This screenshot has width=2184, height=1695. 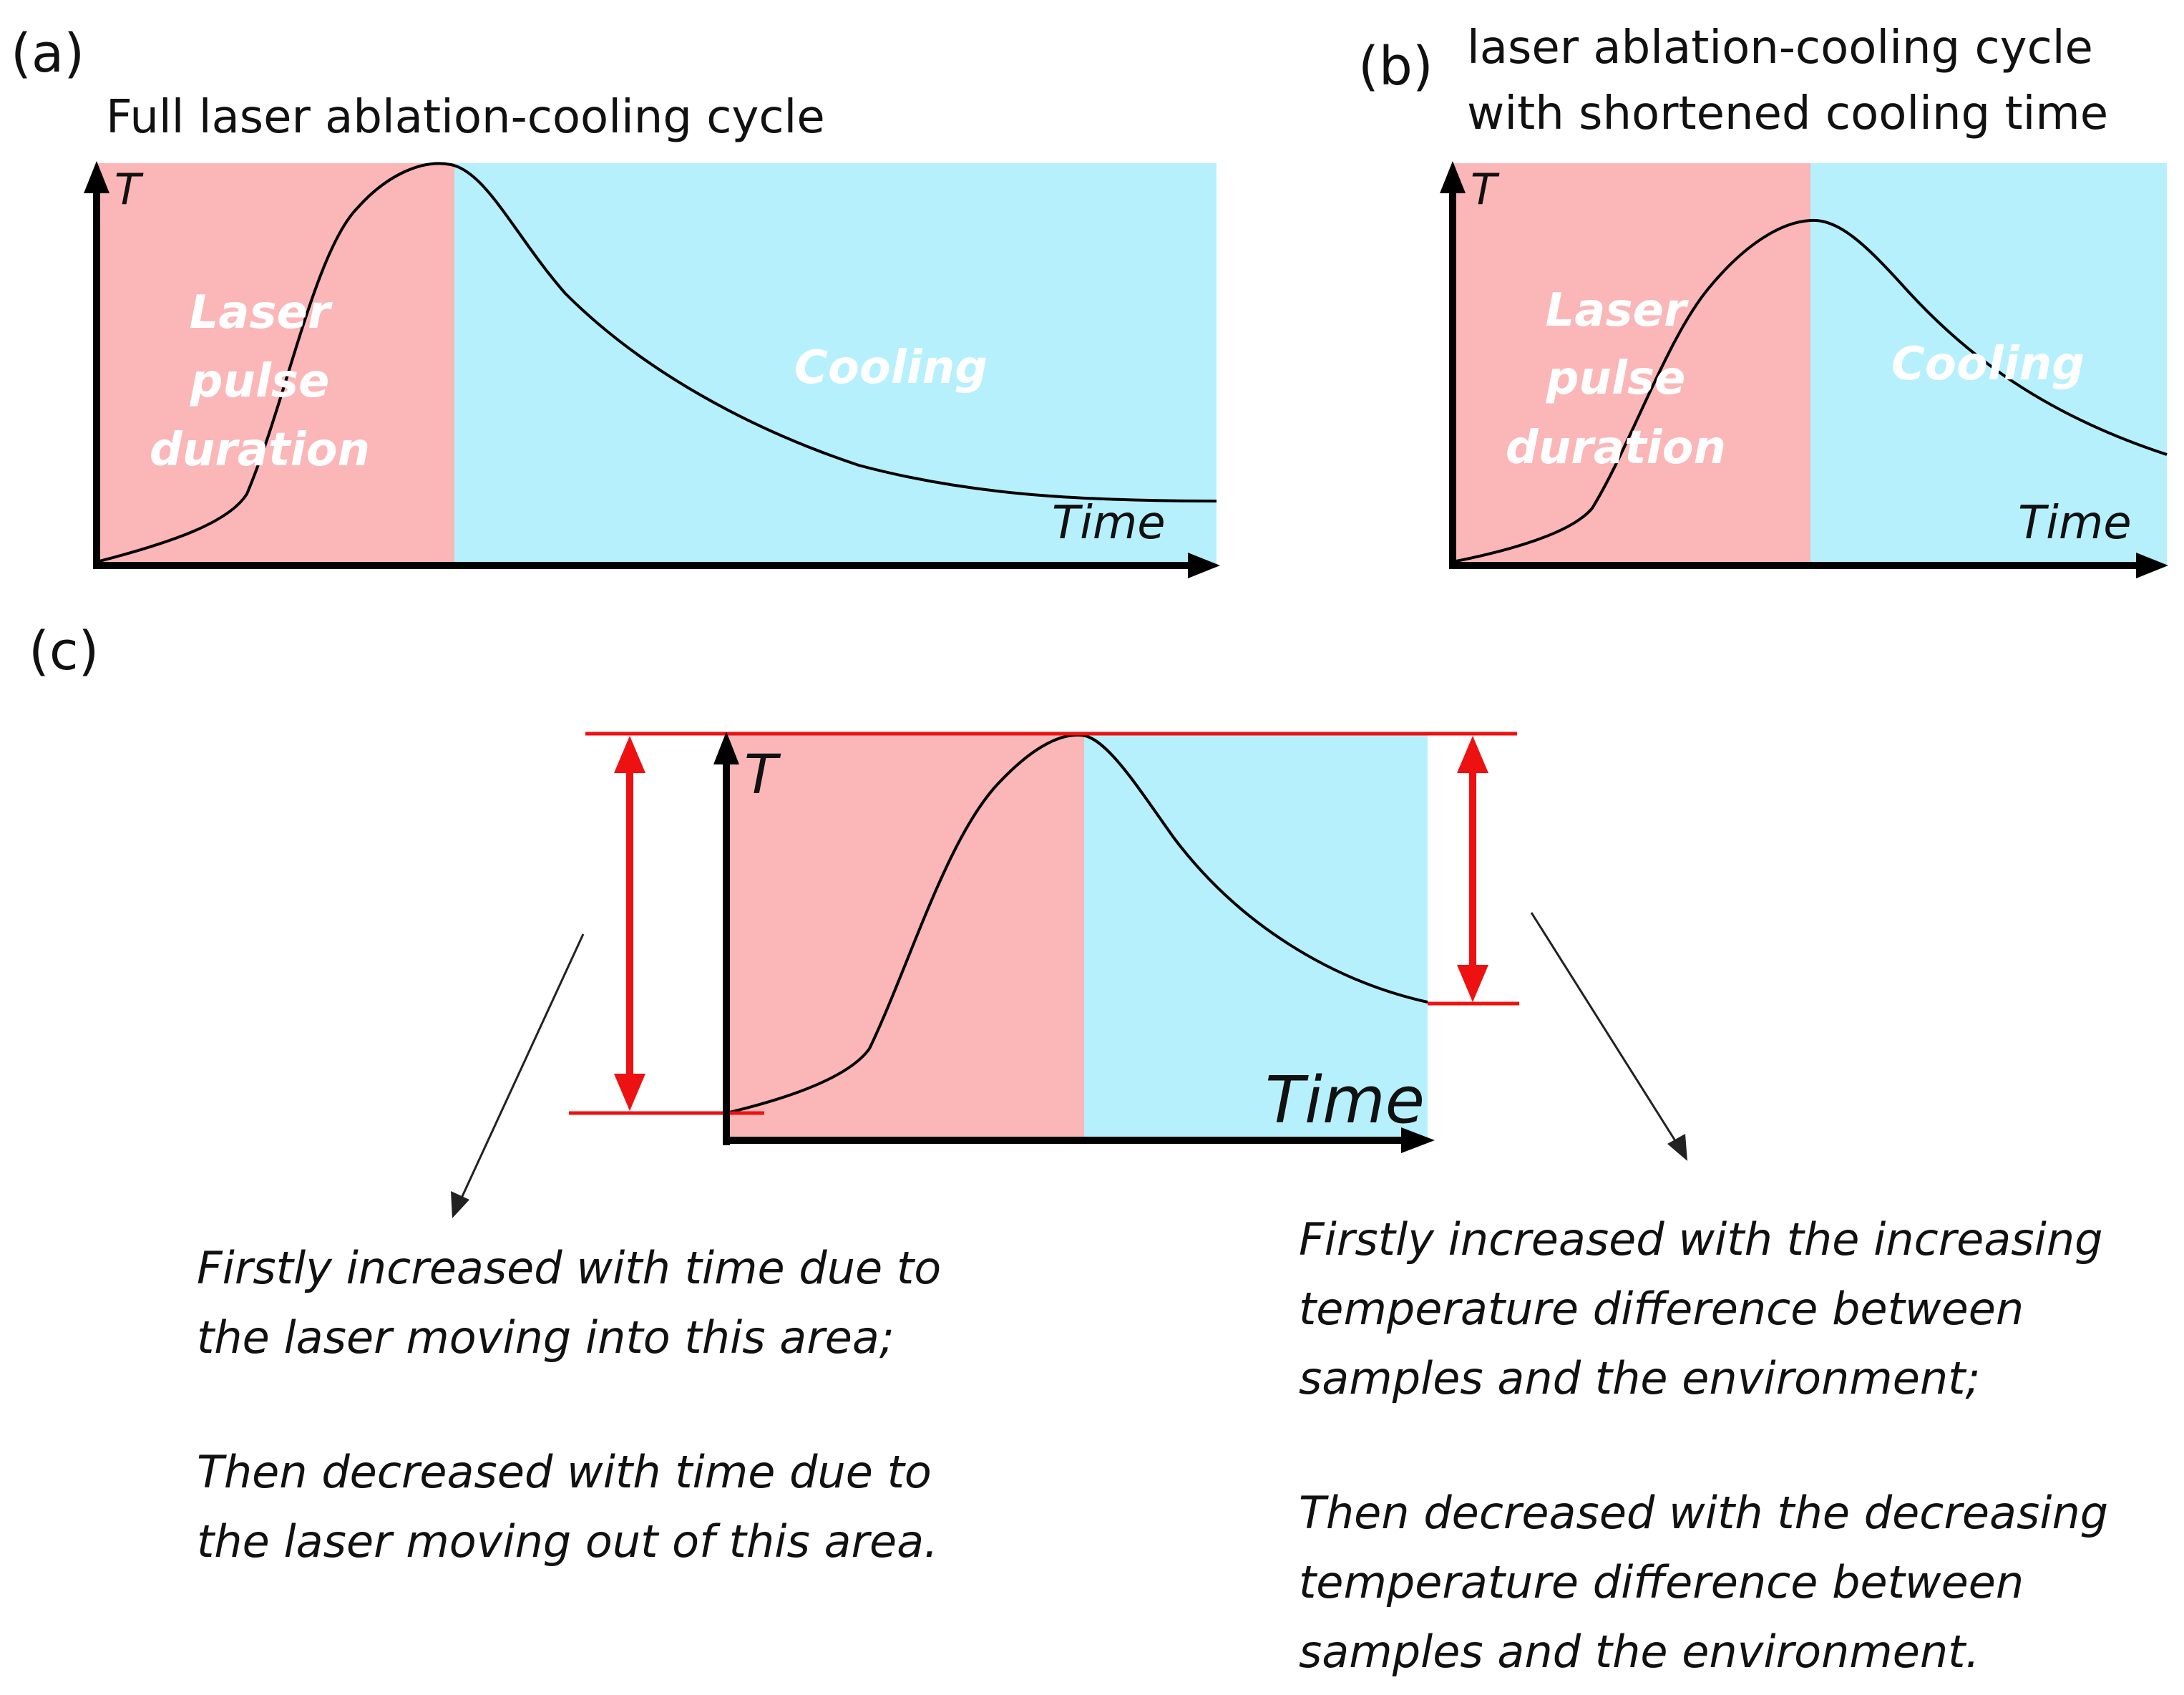 I want to click on x-axis-arrow-a, so click(x=1204, y=565).